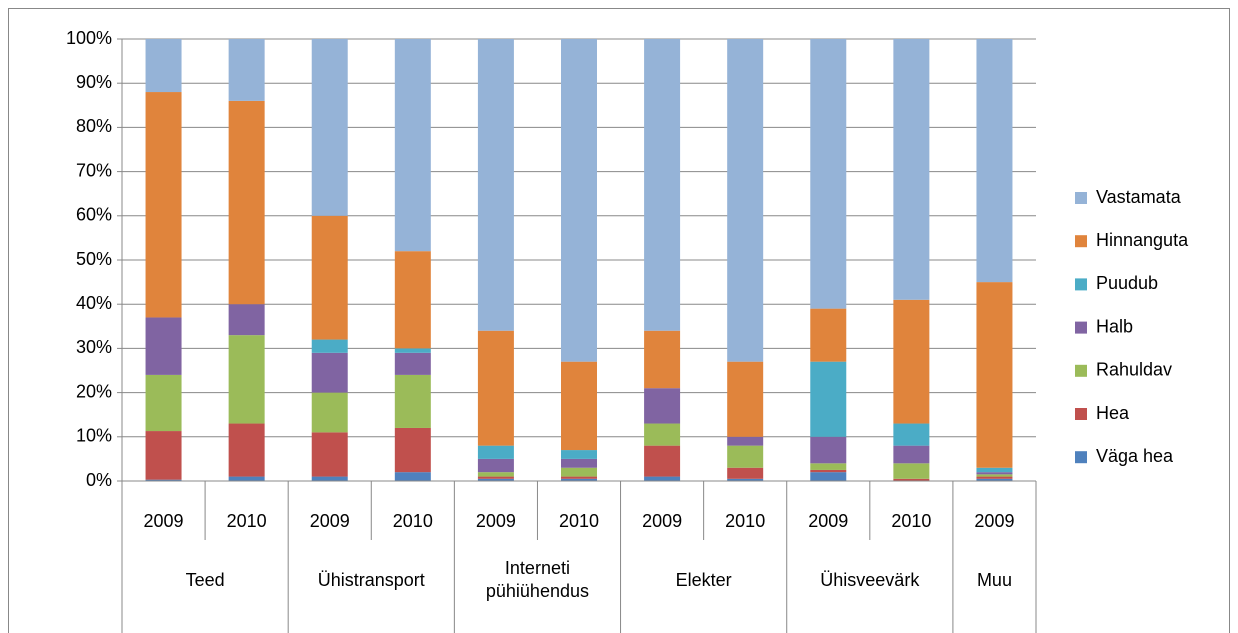  I want to click on y-tick-label: 60%, so click(94, 215).